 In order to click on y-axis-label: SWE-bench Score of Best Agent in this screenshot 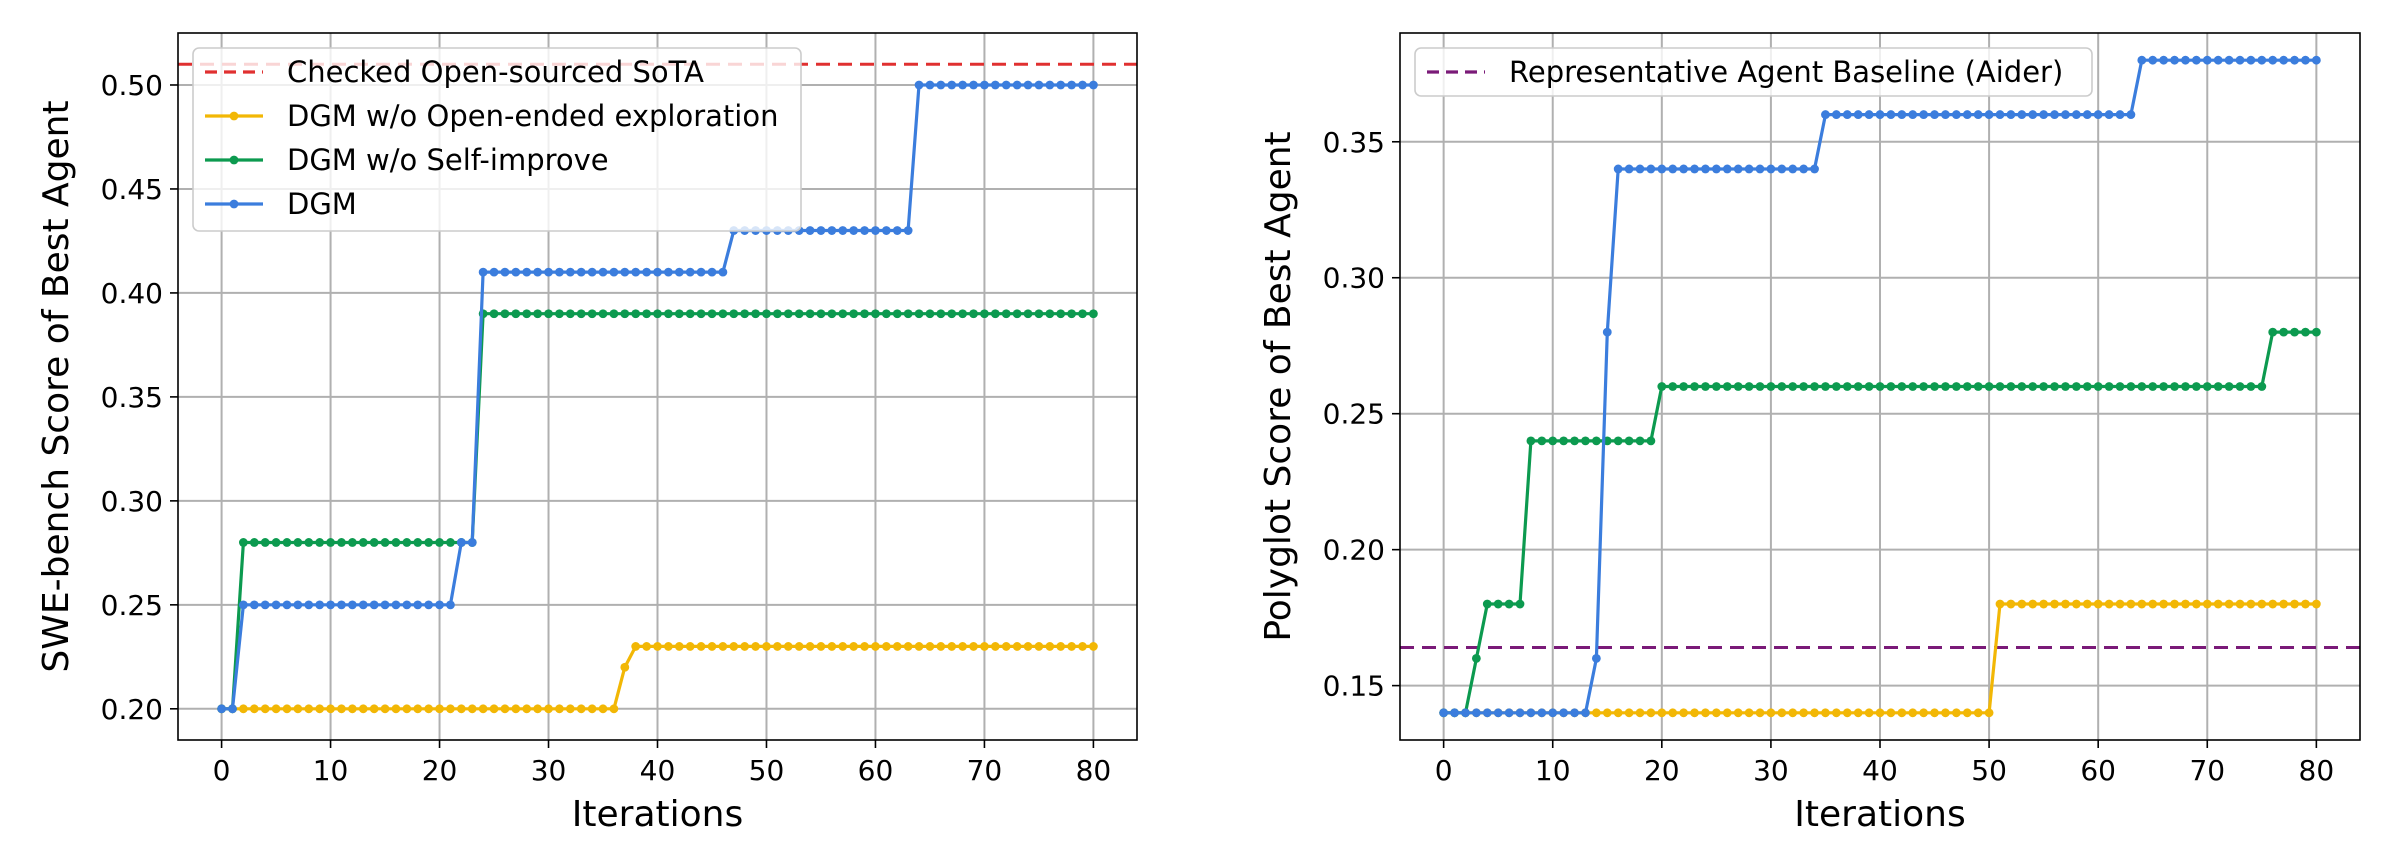, I will do `click(56, 386)`.